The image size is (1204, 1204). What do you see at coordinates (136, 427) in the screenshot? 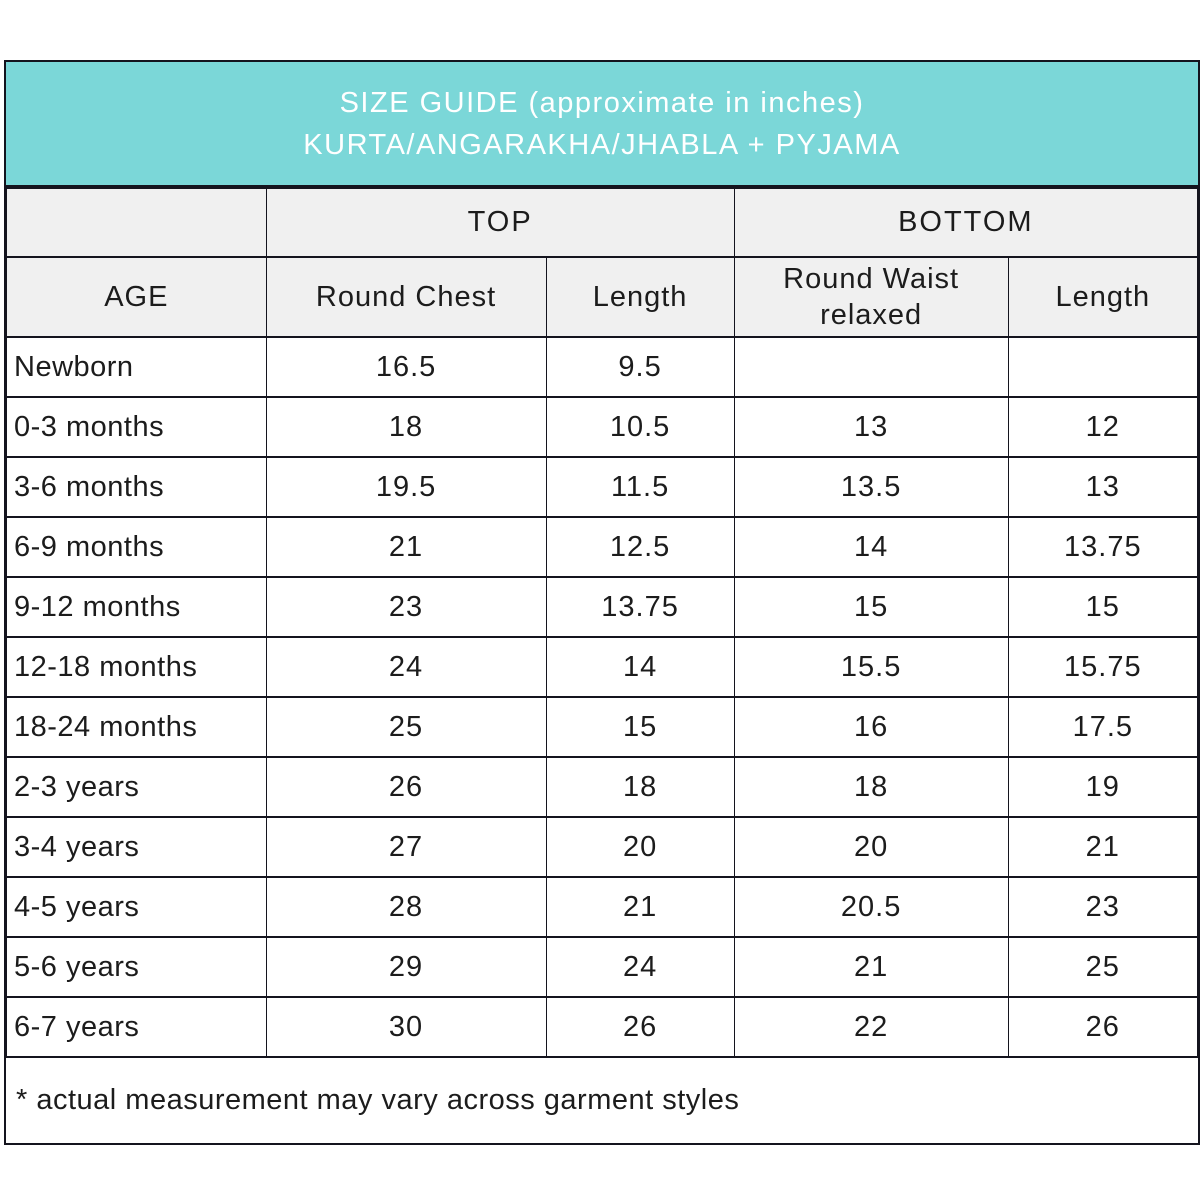
I see `age-cell: 0-3 months` at bounding box center [136, 427].